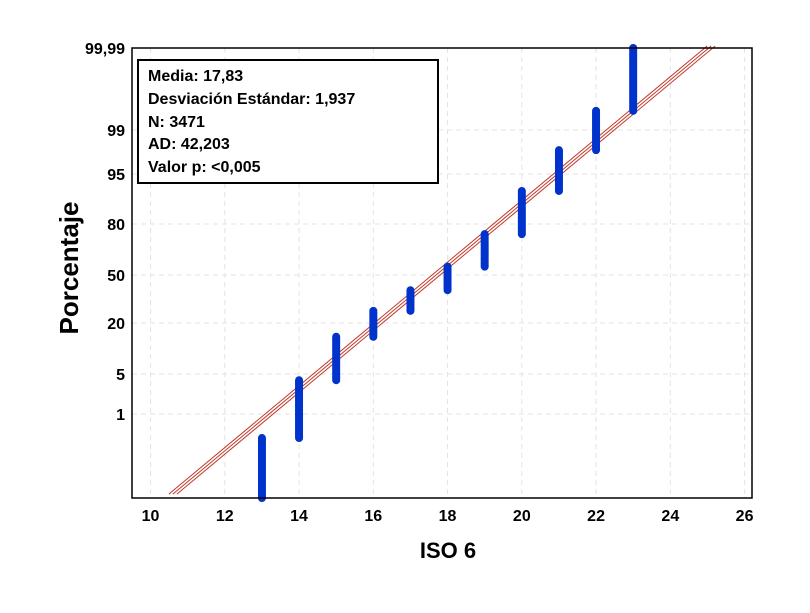 This screenshot has width=810, height=613. I want to click on stats-box-frame, so click(288, 121).